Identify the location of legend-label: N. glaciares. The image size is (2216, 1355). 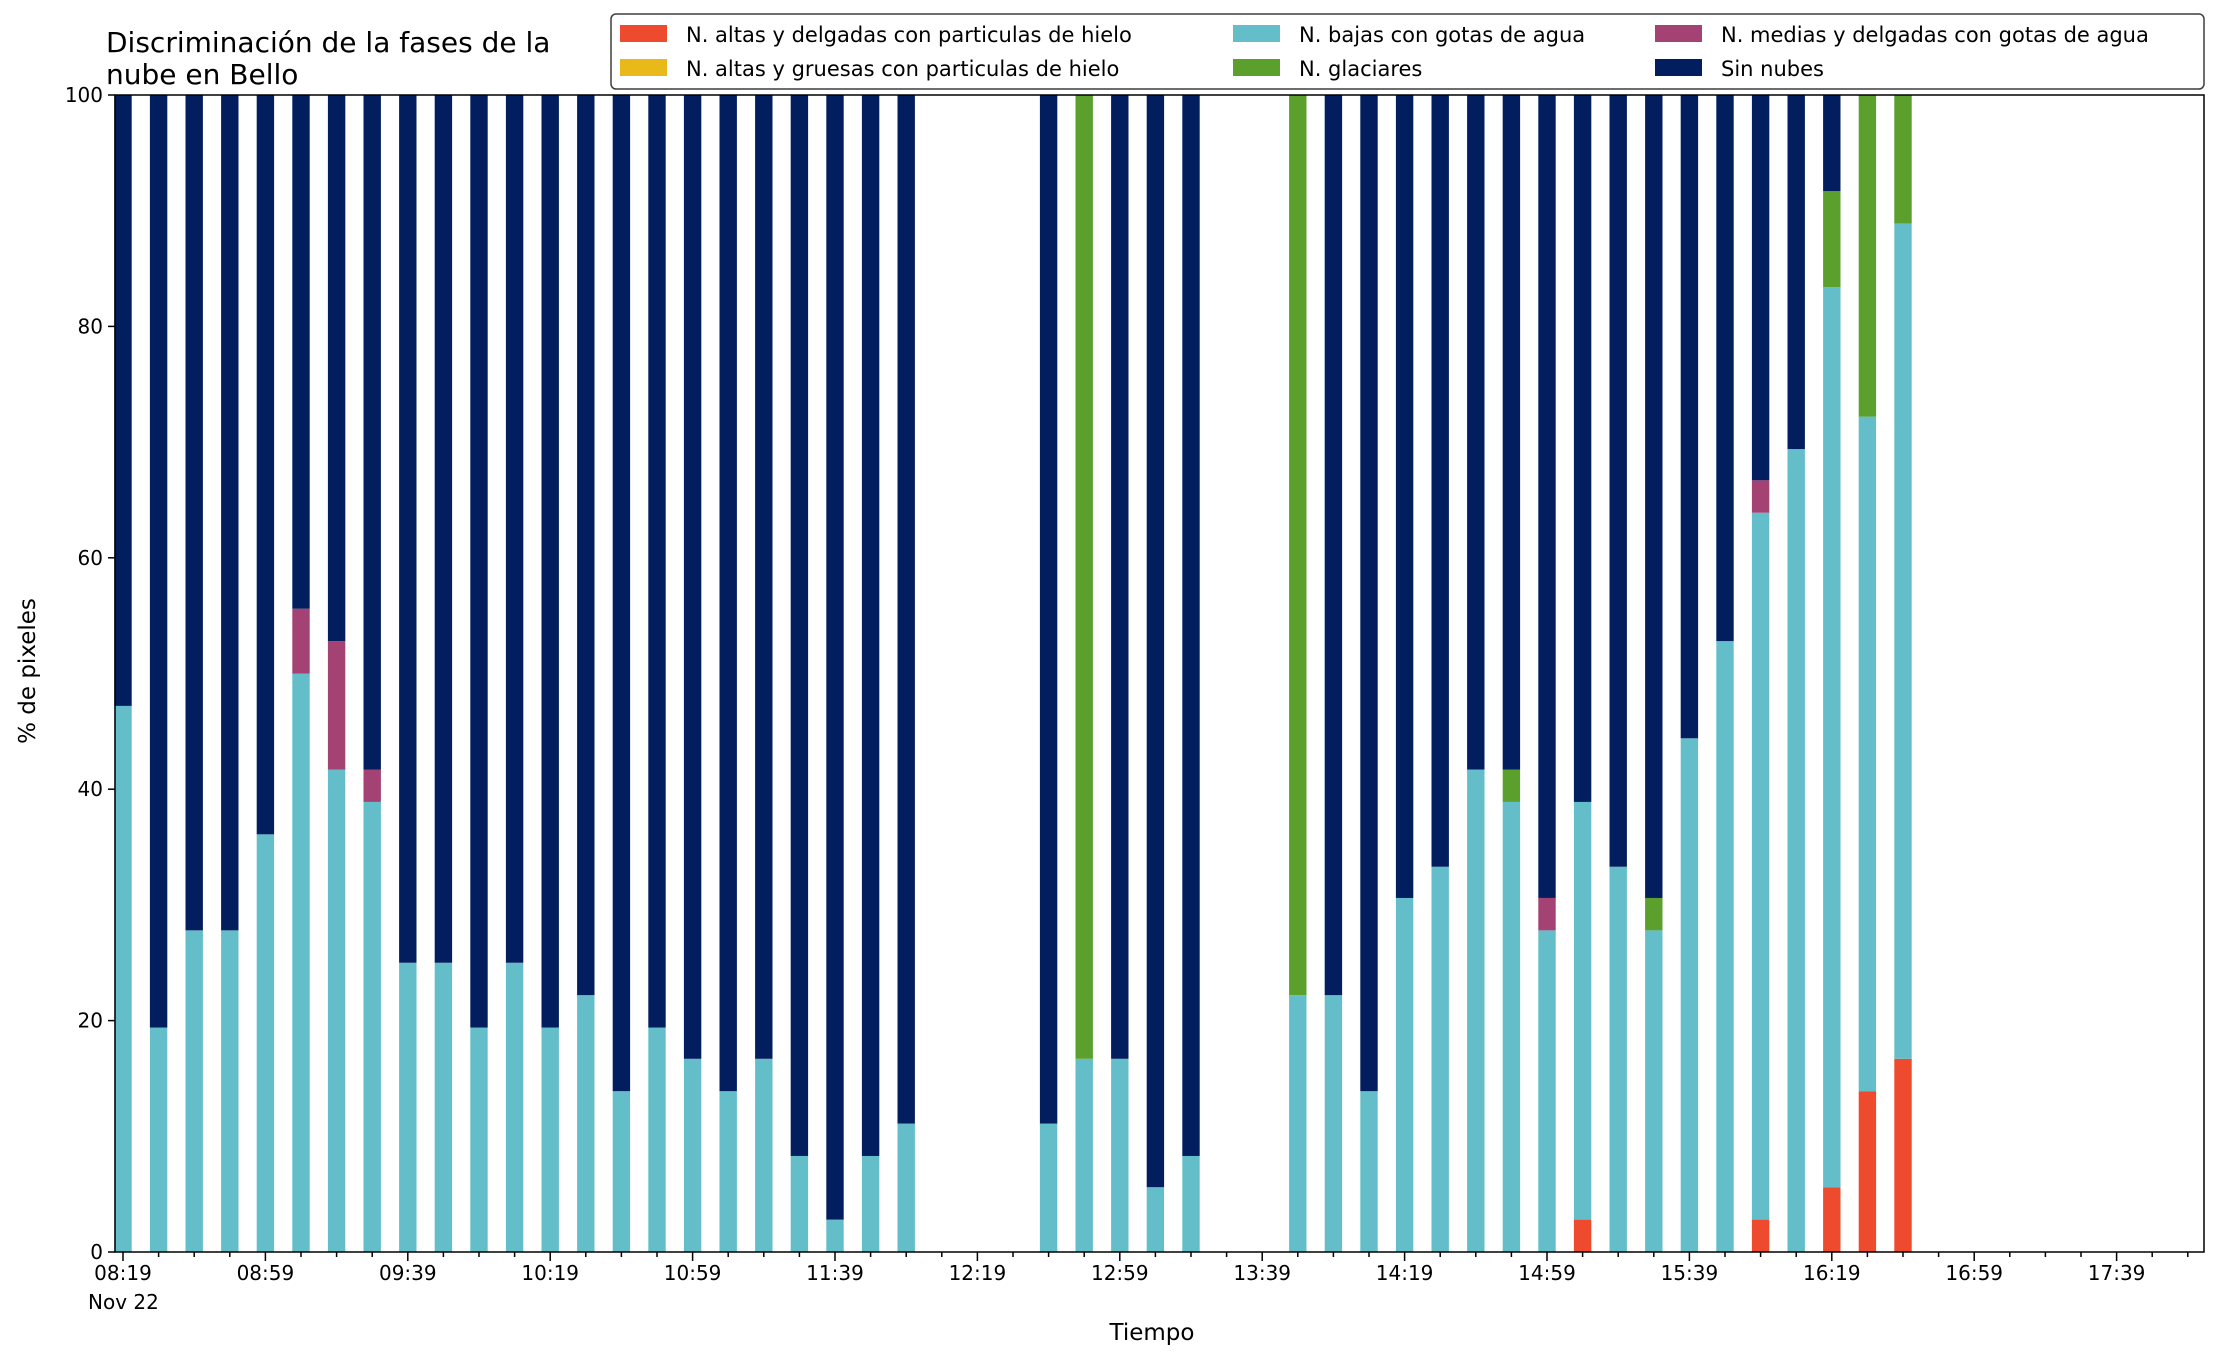
(1360, 69).